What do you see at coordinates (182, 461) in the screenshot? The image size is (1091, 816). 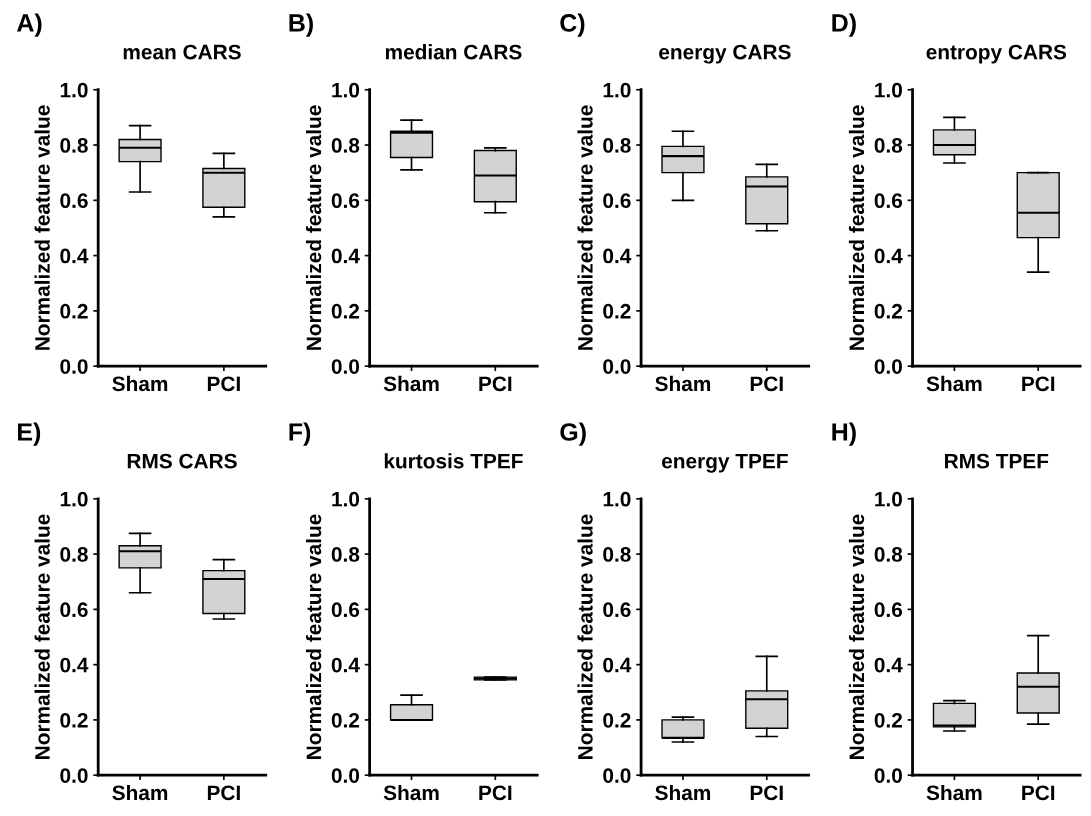 I see `chart-title: RMS CARS` at bounding box center [182, 461].